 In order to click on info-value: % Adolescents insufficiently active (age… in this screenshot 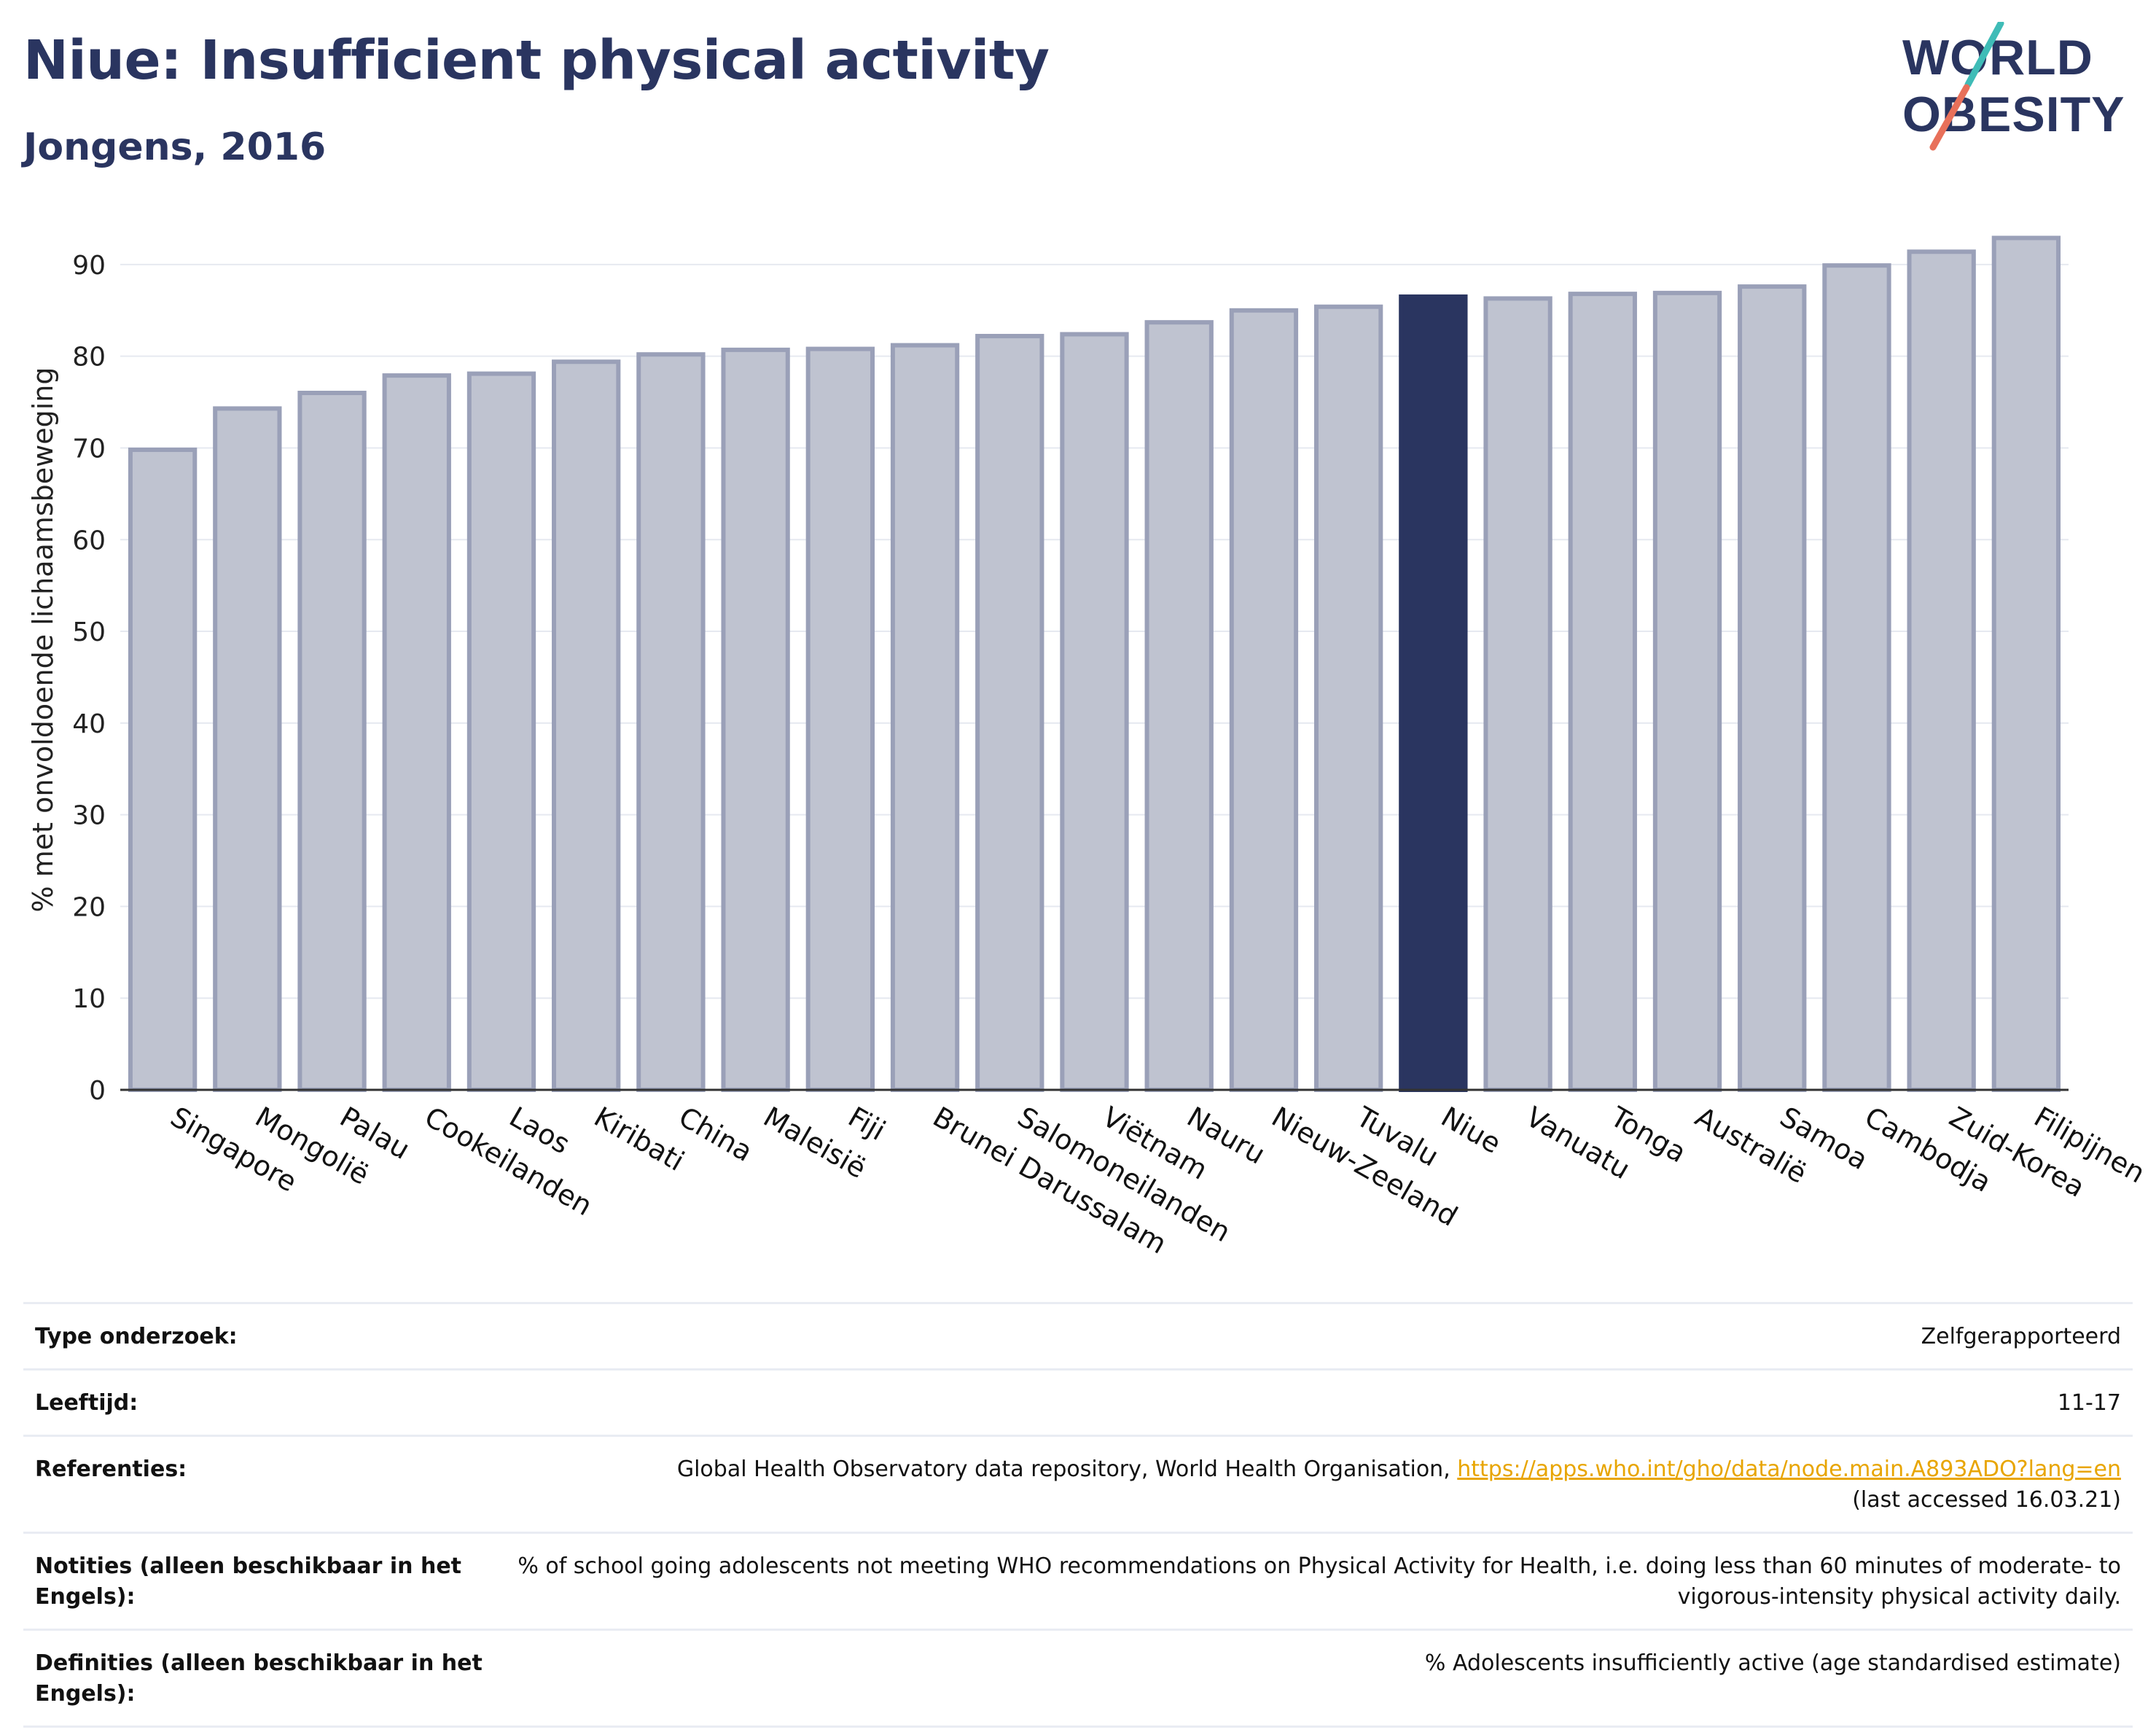, I will do `click(1316, 1678)`.